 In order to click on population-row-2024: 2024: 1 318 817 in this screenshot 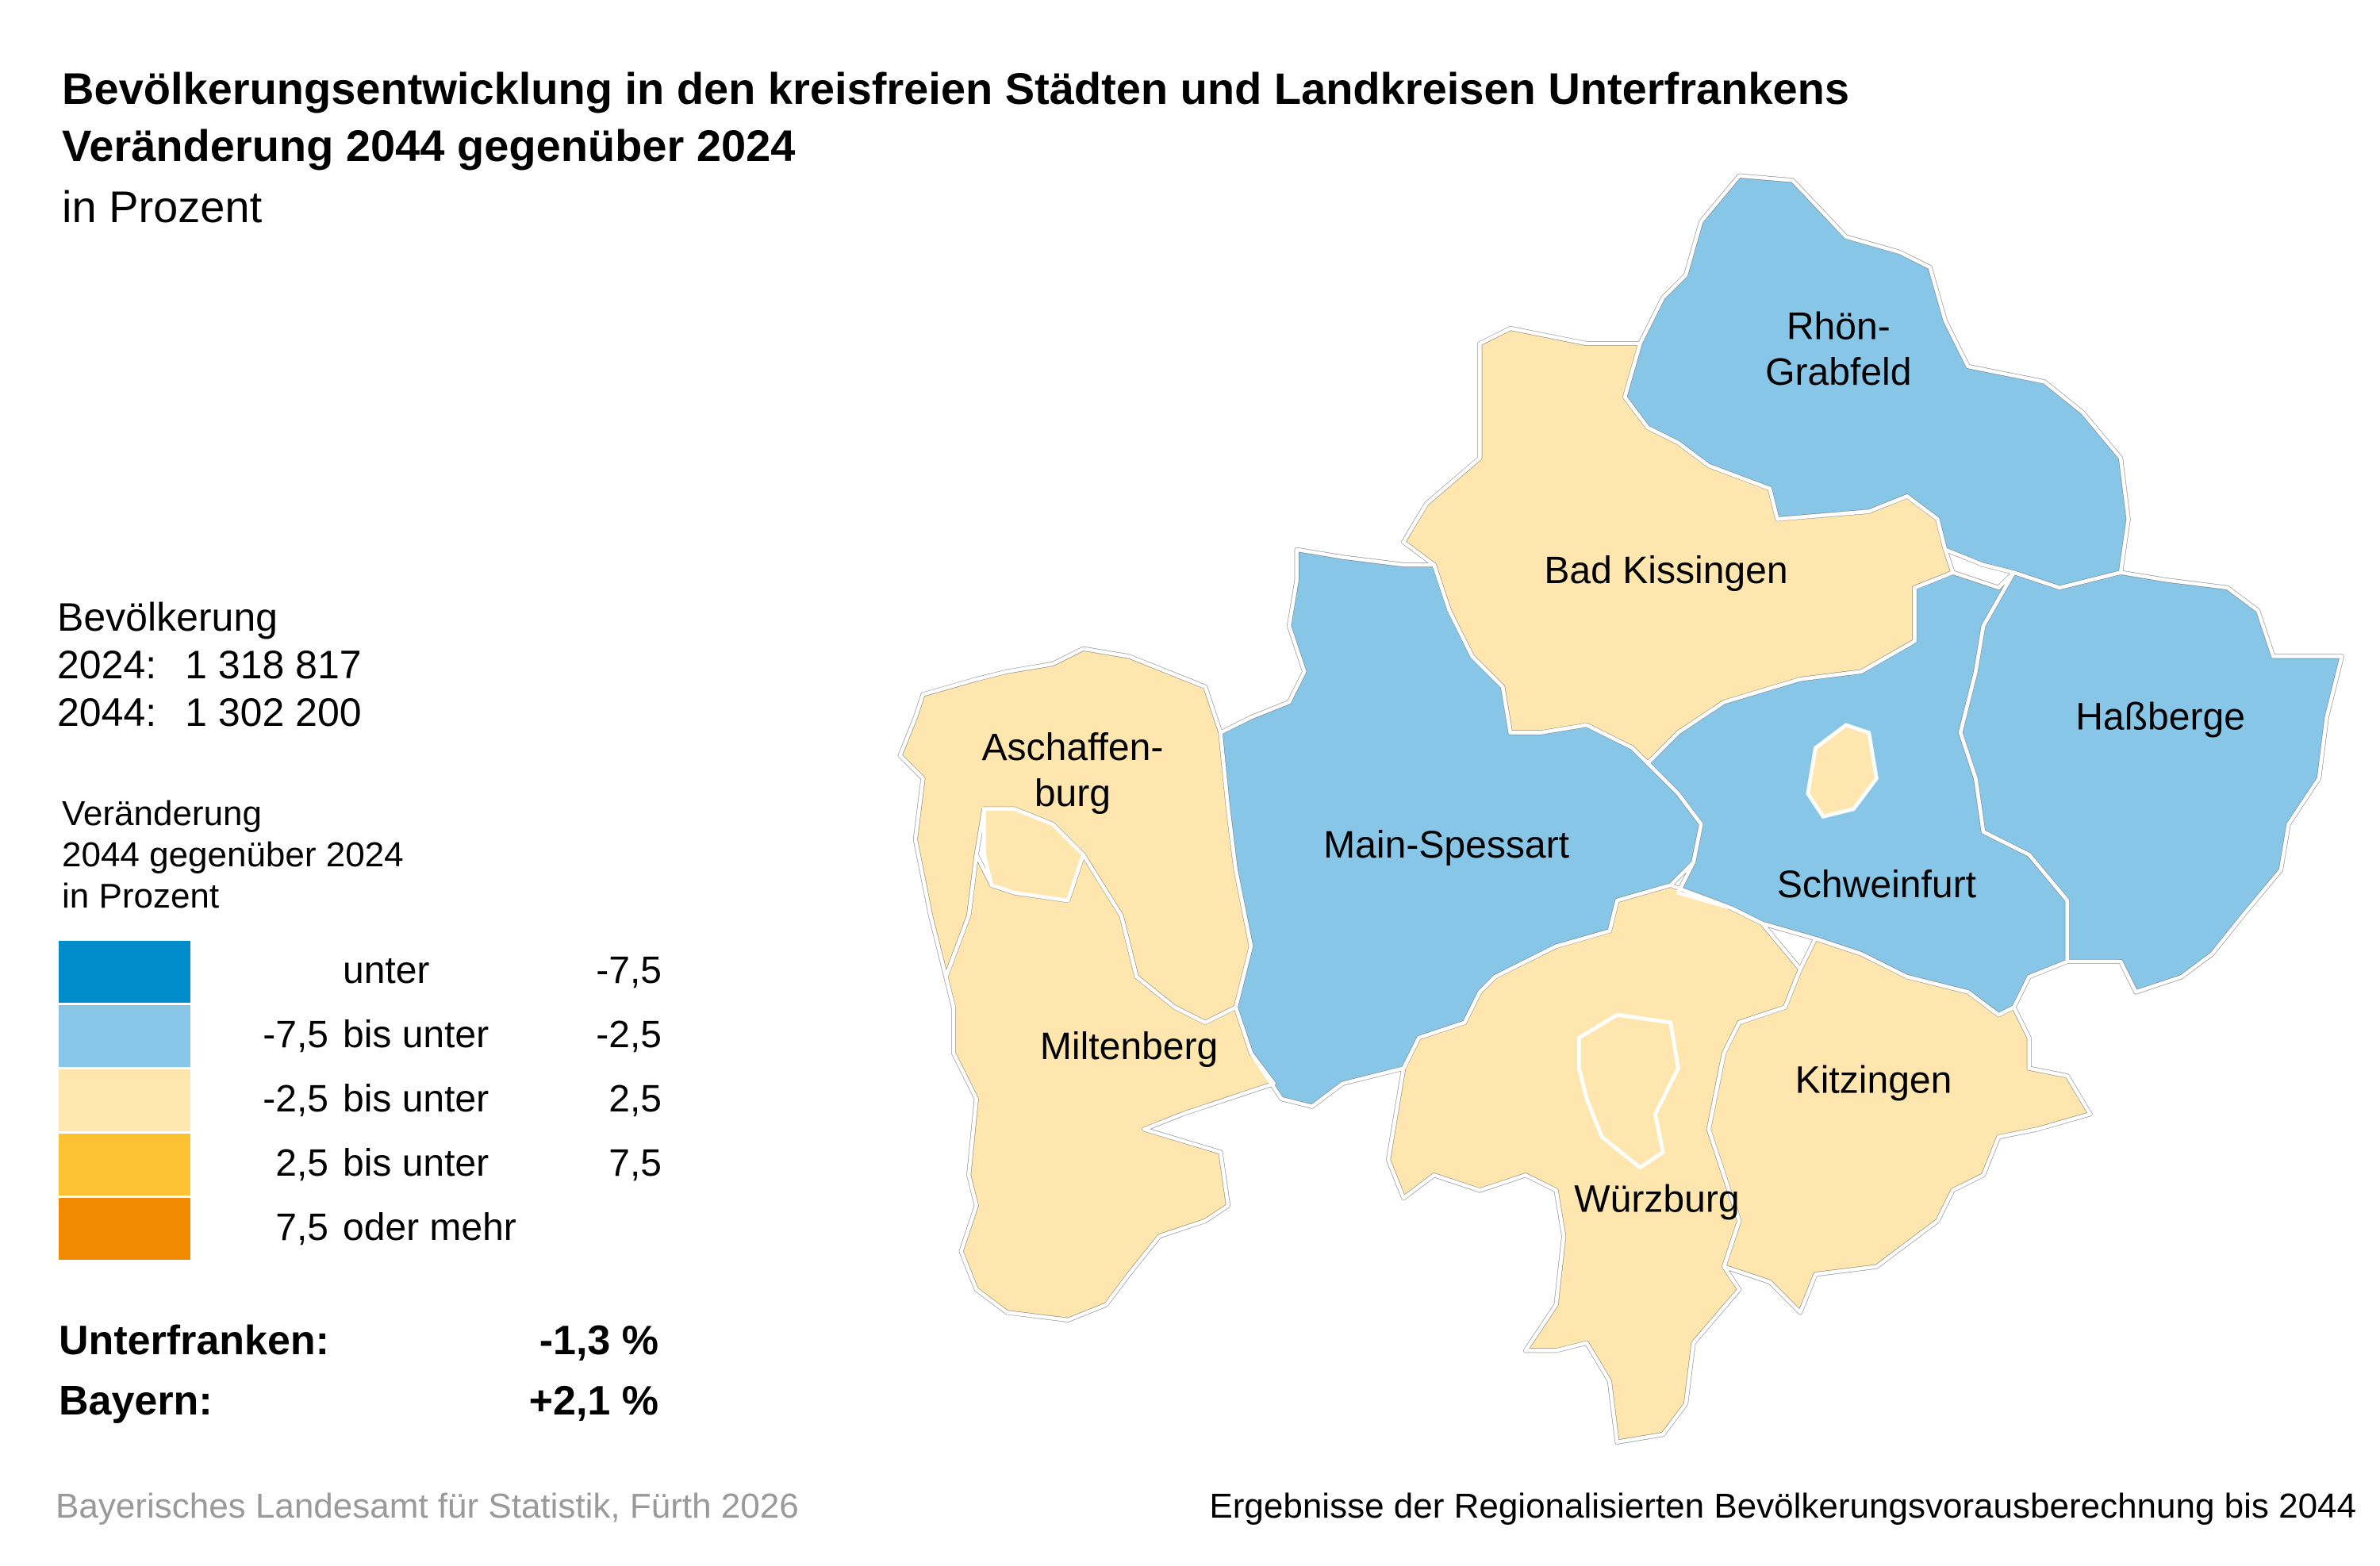, I will do `click(209, 665)`.